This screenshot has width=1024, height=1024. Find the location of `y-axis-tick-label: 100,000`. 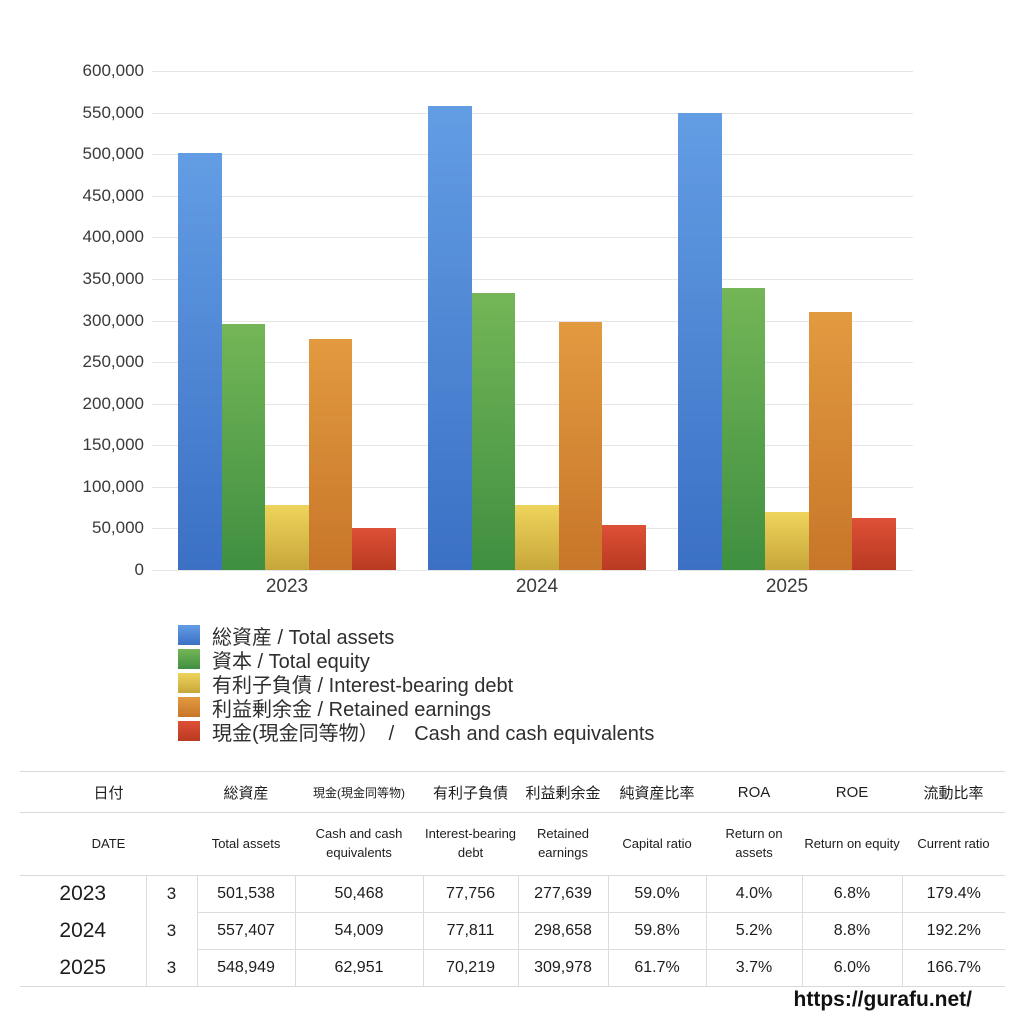

y-axis-tick-label: 100,000 is located at coordinates (113, 486).